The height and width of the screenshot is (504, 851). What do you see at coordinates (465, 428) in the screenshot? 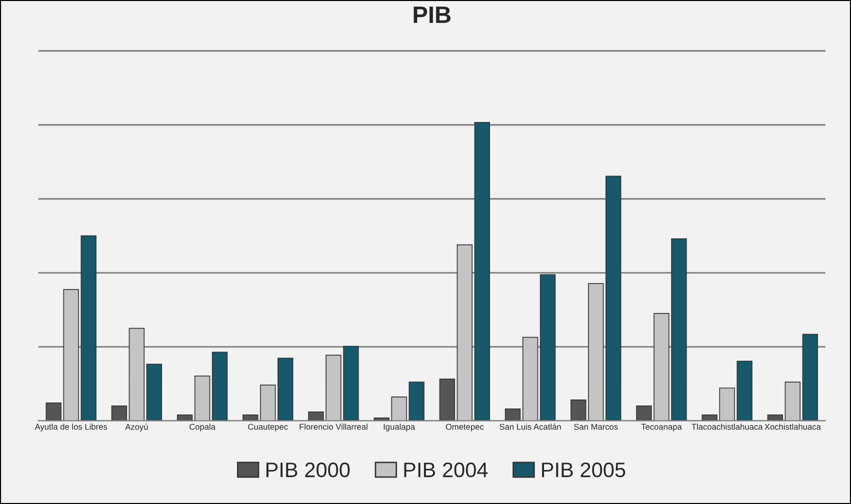
I see `x-tick-label: Ometepec` at bounding box center [465, 428].